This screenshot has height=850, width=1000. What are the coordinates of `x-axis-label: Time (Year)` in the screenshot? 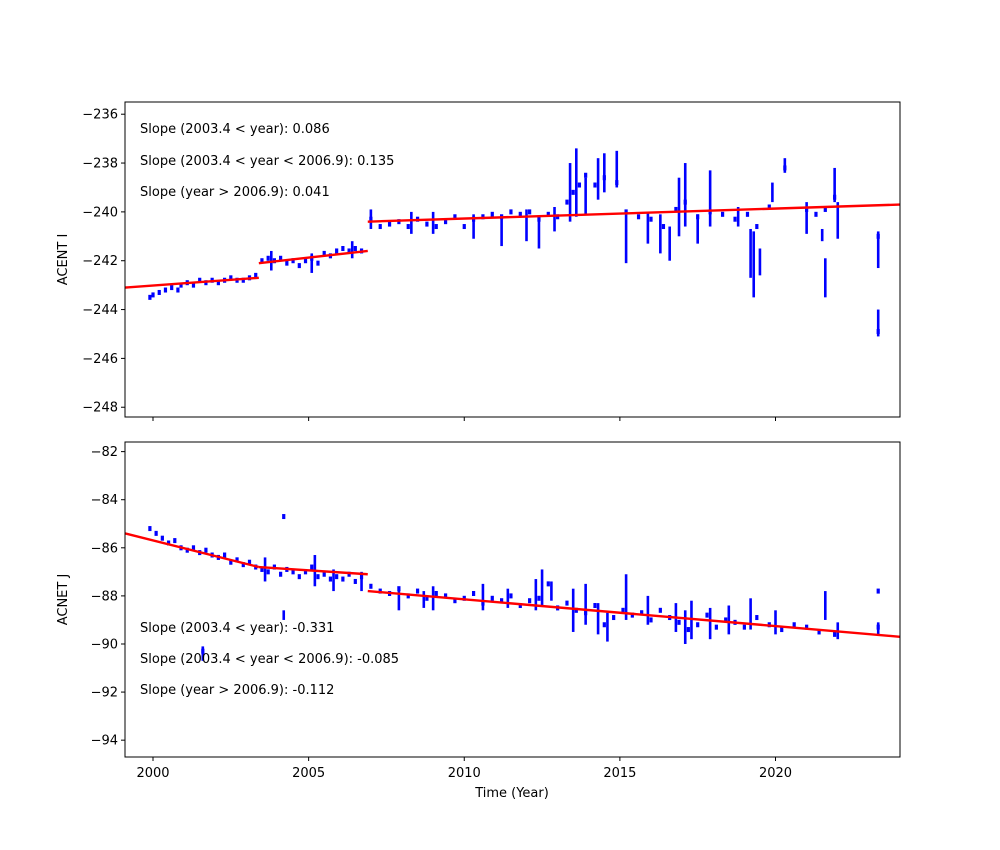 It's located at (511, 793).